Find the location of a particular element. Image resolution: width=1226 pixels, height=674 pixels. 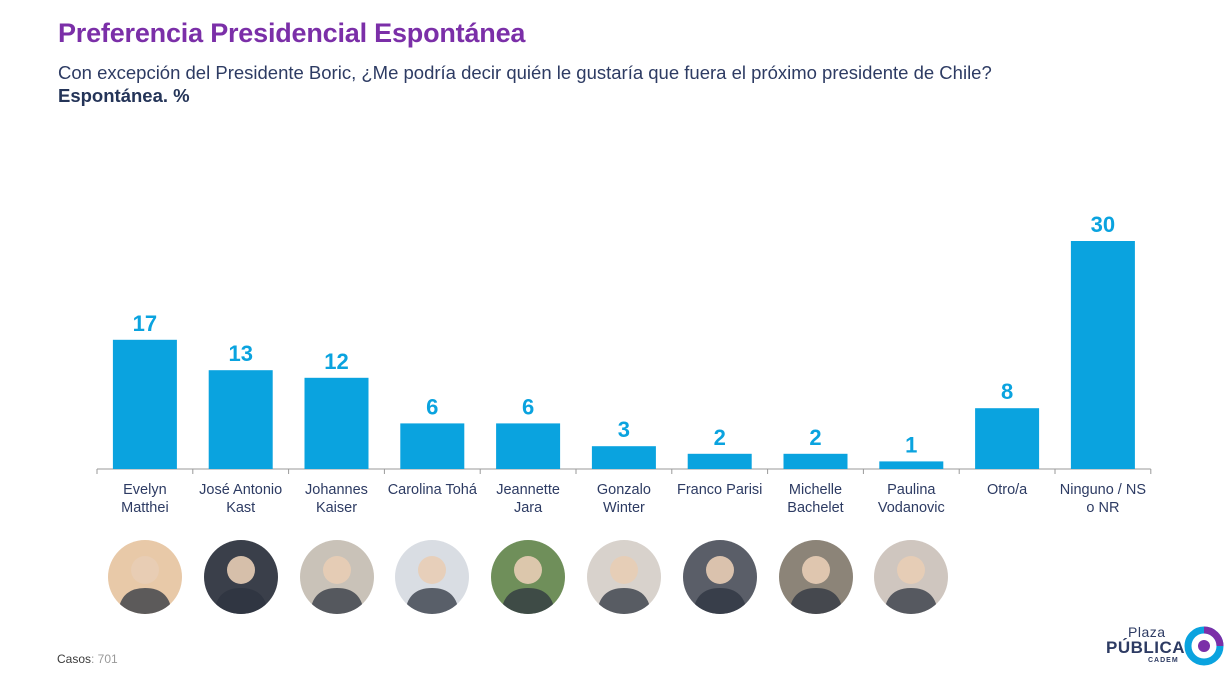

logo-publica-text: PÚBLICA is located at coordinates (1146, 647).